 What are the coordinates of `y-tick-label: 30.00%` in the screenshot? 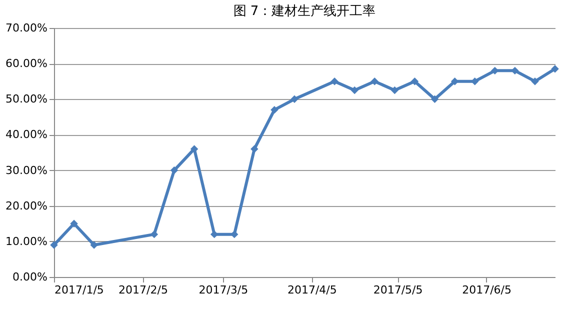 It's located at (27, 170).